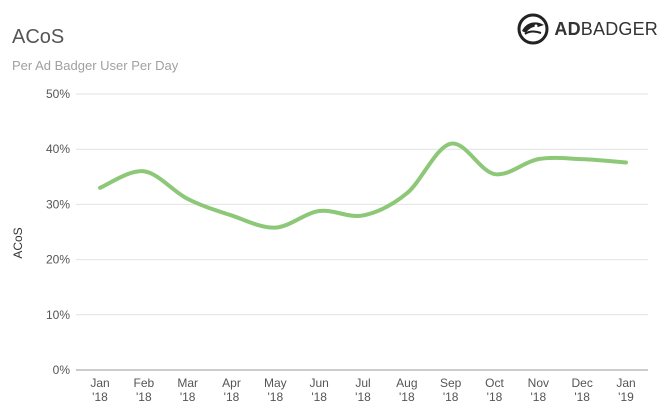 This screenshot has width=668, height=419. Describe the element at coordinates (58, 260) in the screenshot. I see `y-tick-label: 20%` at that location.